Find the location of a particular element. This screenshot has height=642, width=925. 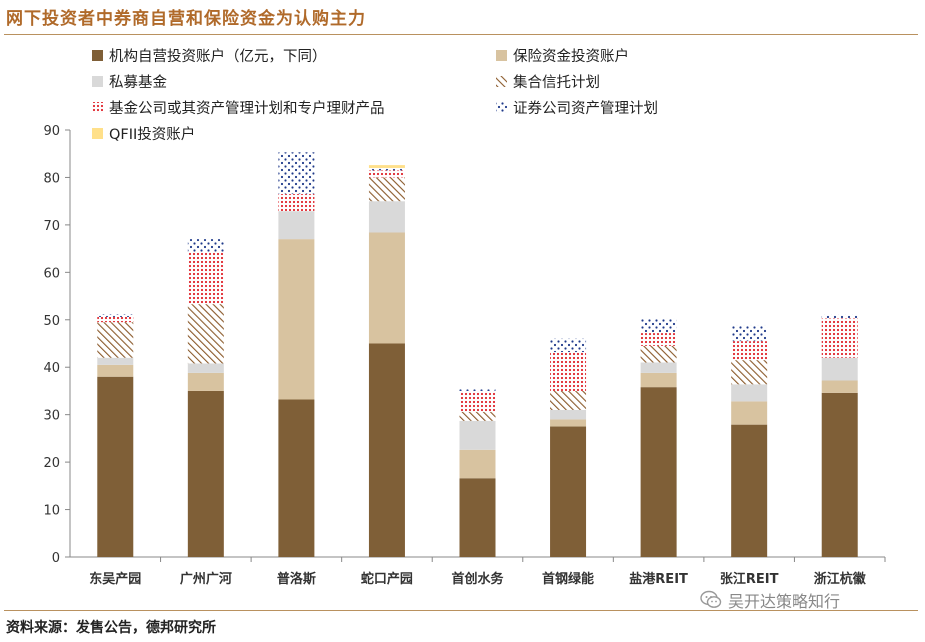

x-axis-labels: 东吴产园 广州广河 普洛斯 蛇口产园 首创水务 首钢绿能 盐港REIT 张江REIT 浙江杭徽 is located at coordinates (477, 579).